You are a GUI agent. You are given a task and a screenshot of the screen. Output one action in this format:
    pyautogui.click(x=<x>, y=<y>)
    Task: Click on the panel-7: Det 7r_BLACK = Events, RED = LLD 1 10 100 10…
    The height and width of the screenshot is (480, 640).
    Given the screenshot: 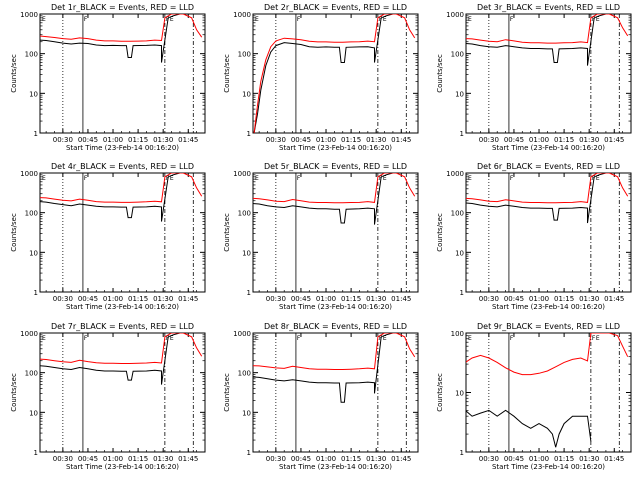 What is the action you would take?
    pyautogui.click(x=108, y=396)
    